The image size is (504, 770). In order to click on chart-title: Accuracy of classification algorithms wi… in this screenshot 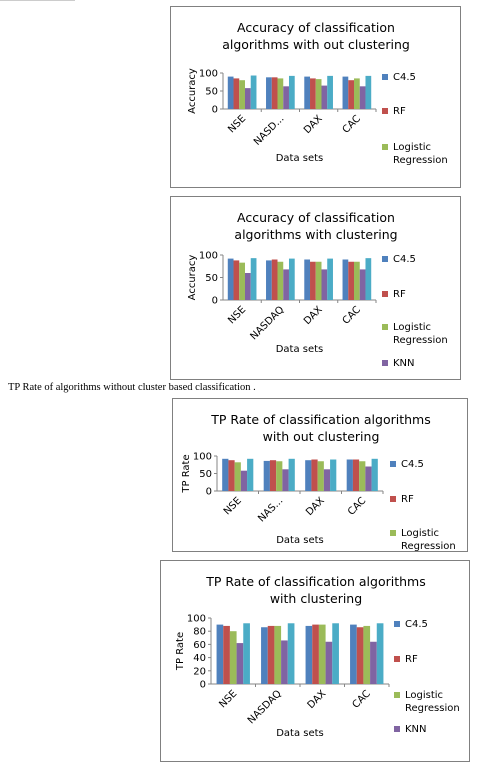, I will do `click(316, 226)`.